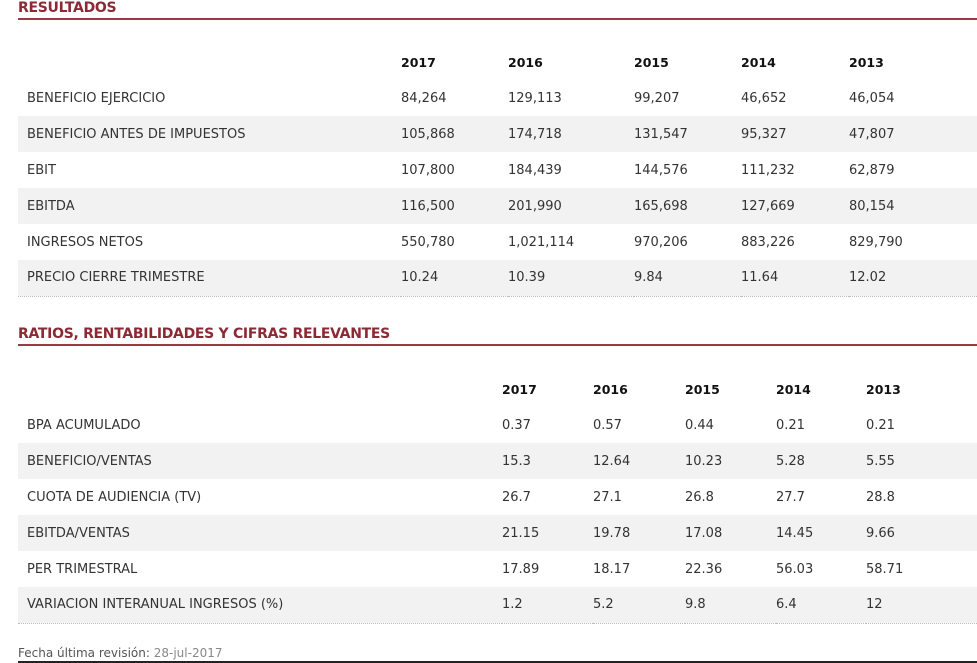 The width and height of the screenshot is (977, 663). I want to click on table-row: PER TRIMESTRAL 17.89 18.17 22.36 56.03 58.71, so click(497, 569).